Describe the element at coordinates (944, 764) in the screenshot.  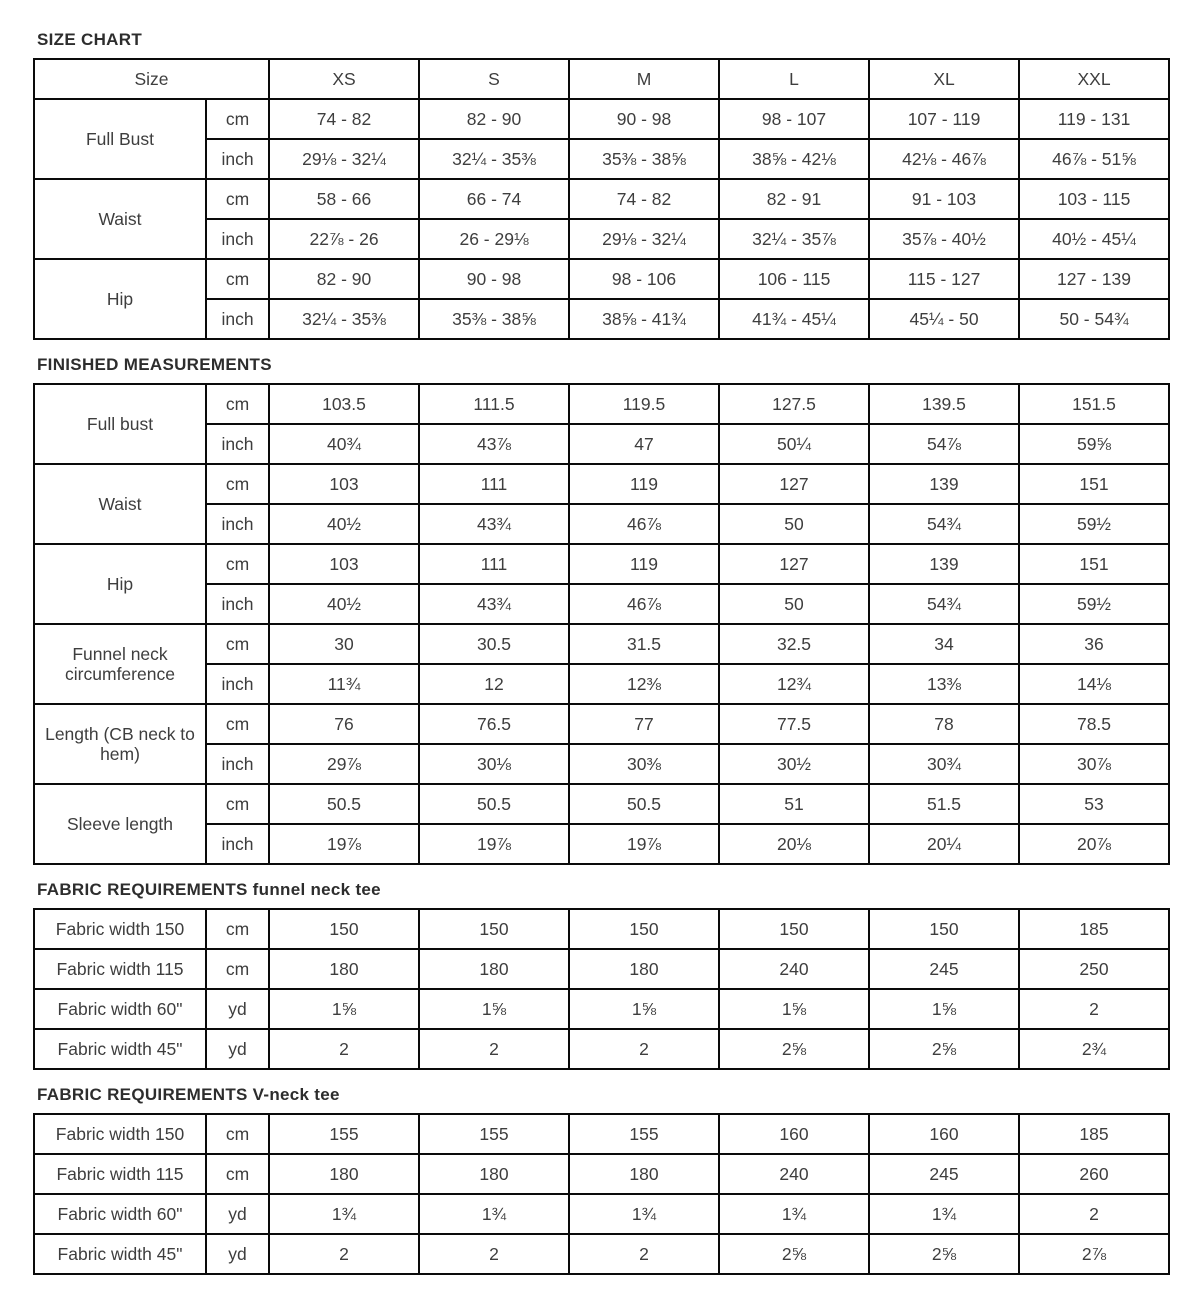
I see `value-cell: 30¾` at that location.